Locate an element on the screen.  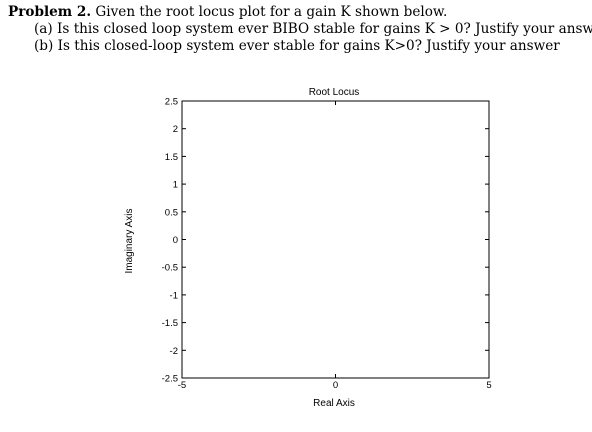
y-tick-label: -1 is located at coordinates (174, 295).